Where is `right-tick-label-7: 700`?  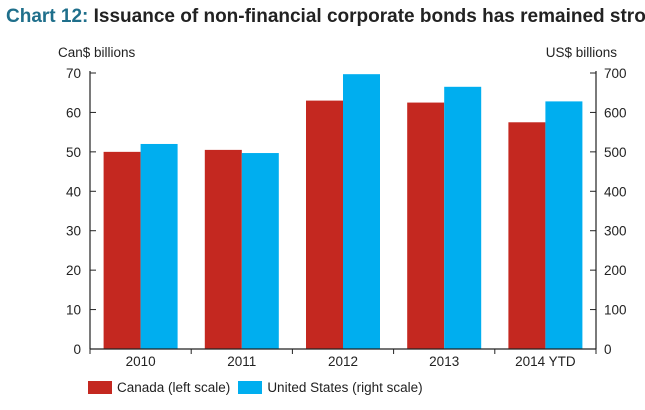 right-tick-label-7: 700 is located at coordinates (615, 73).